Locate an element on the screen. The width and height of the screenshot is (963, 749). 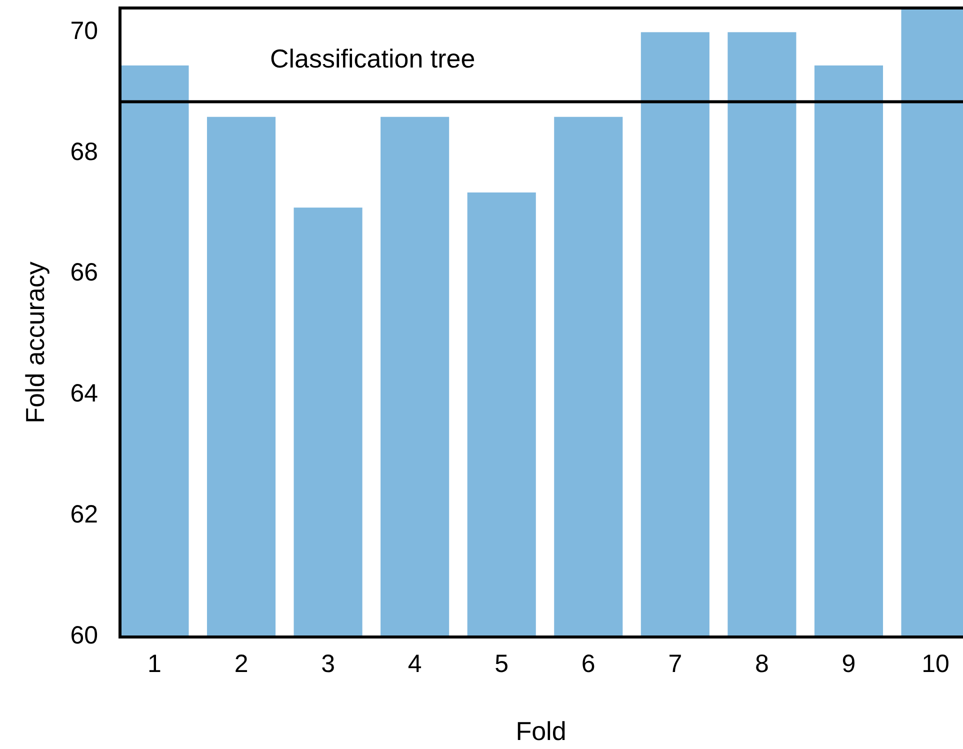
x-tick-label: 10 is located at coordinates (936, 664).